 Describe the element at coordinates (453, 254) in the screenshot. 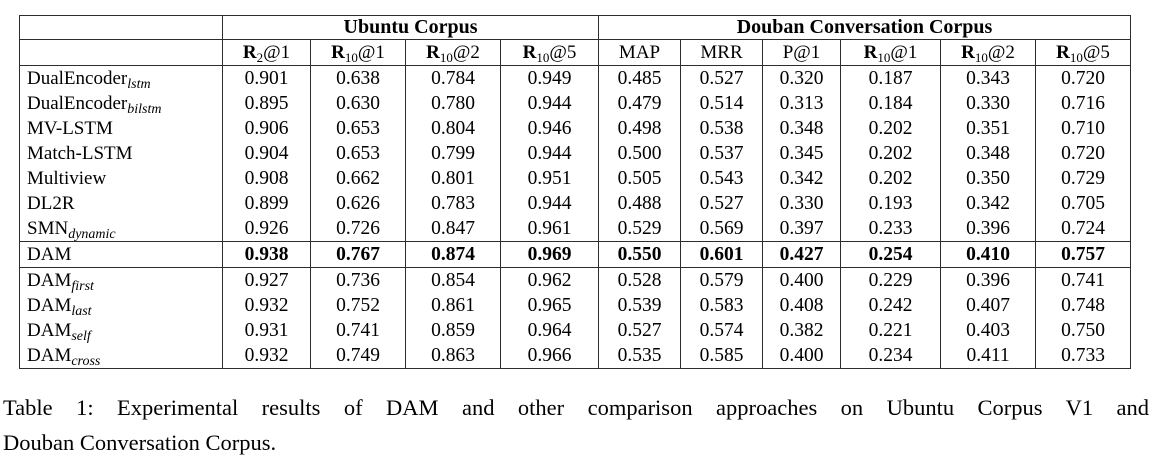

I see `metric-value-cell: 0.874` at that location.